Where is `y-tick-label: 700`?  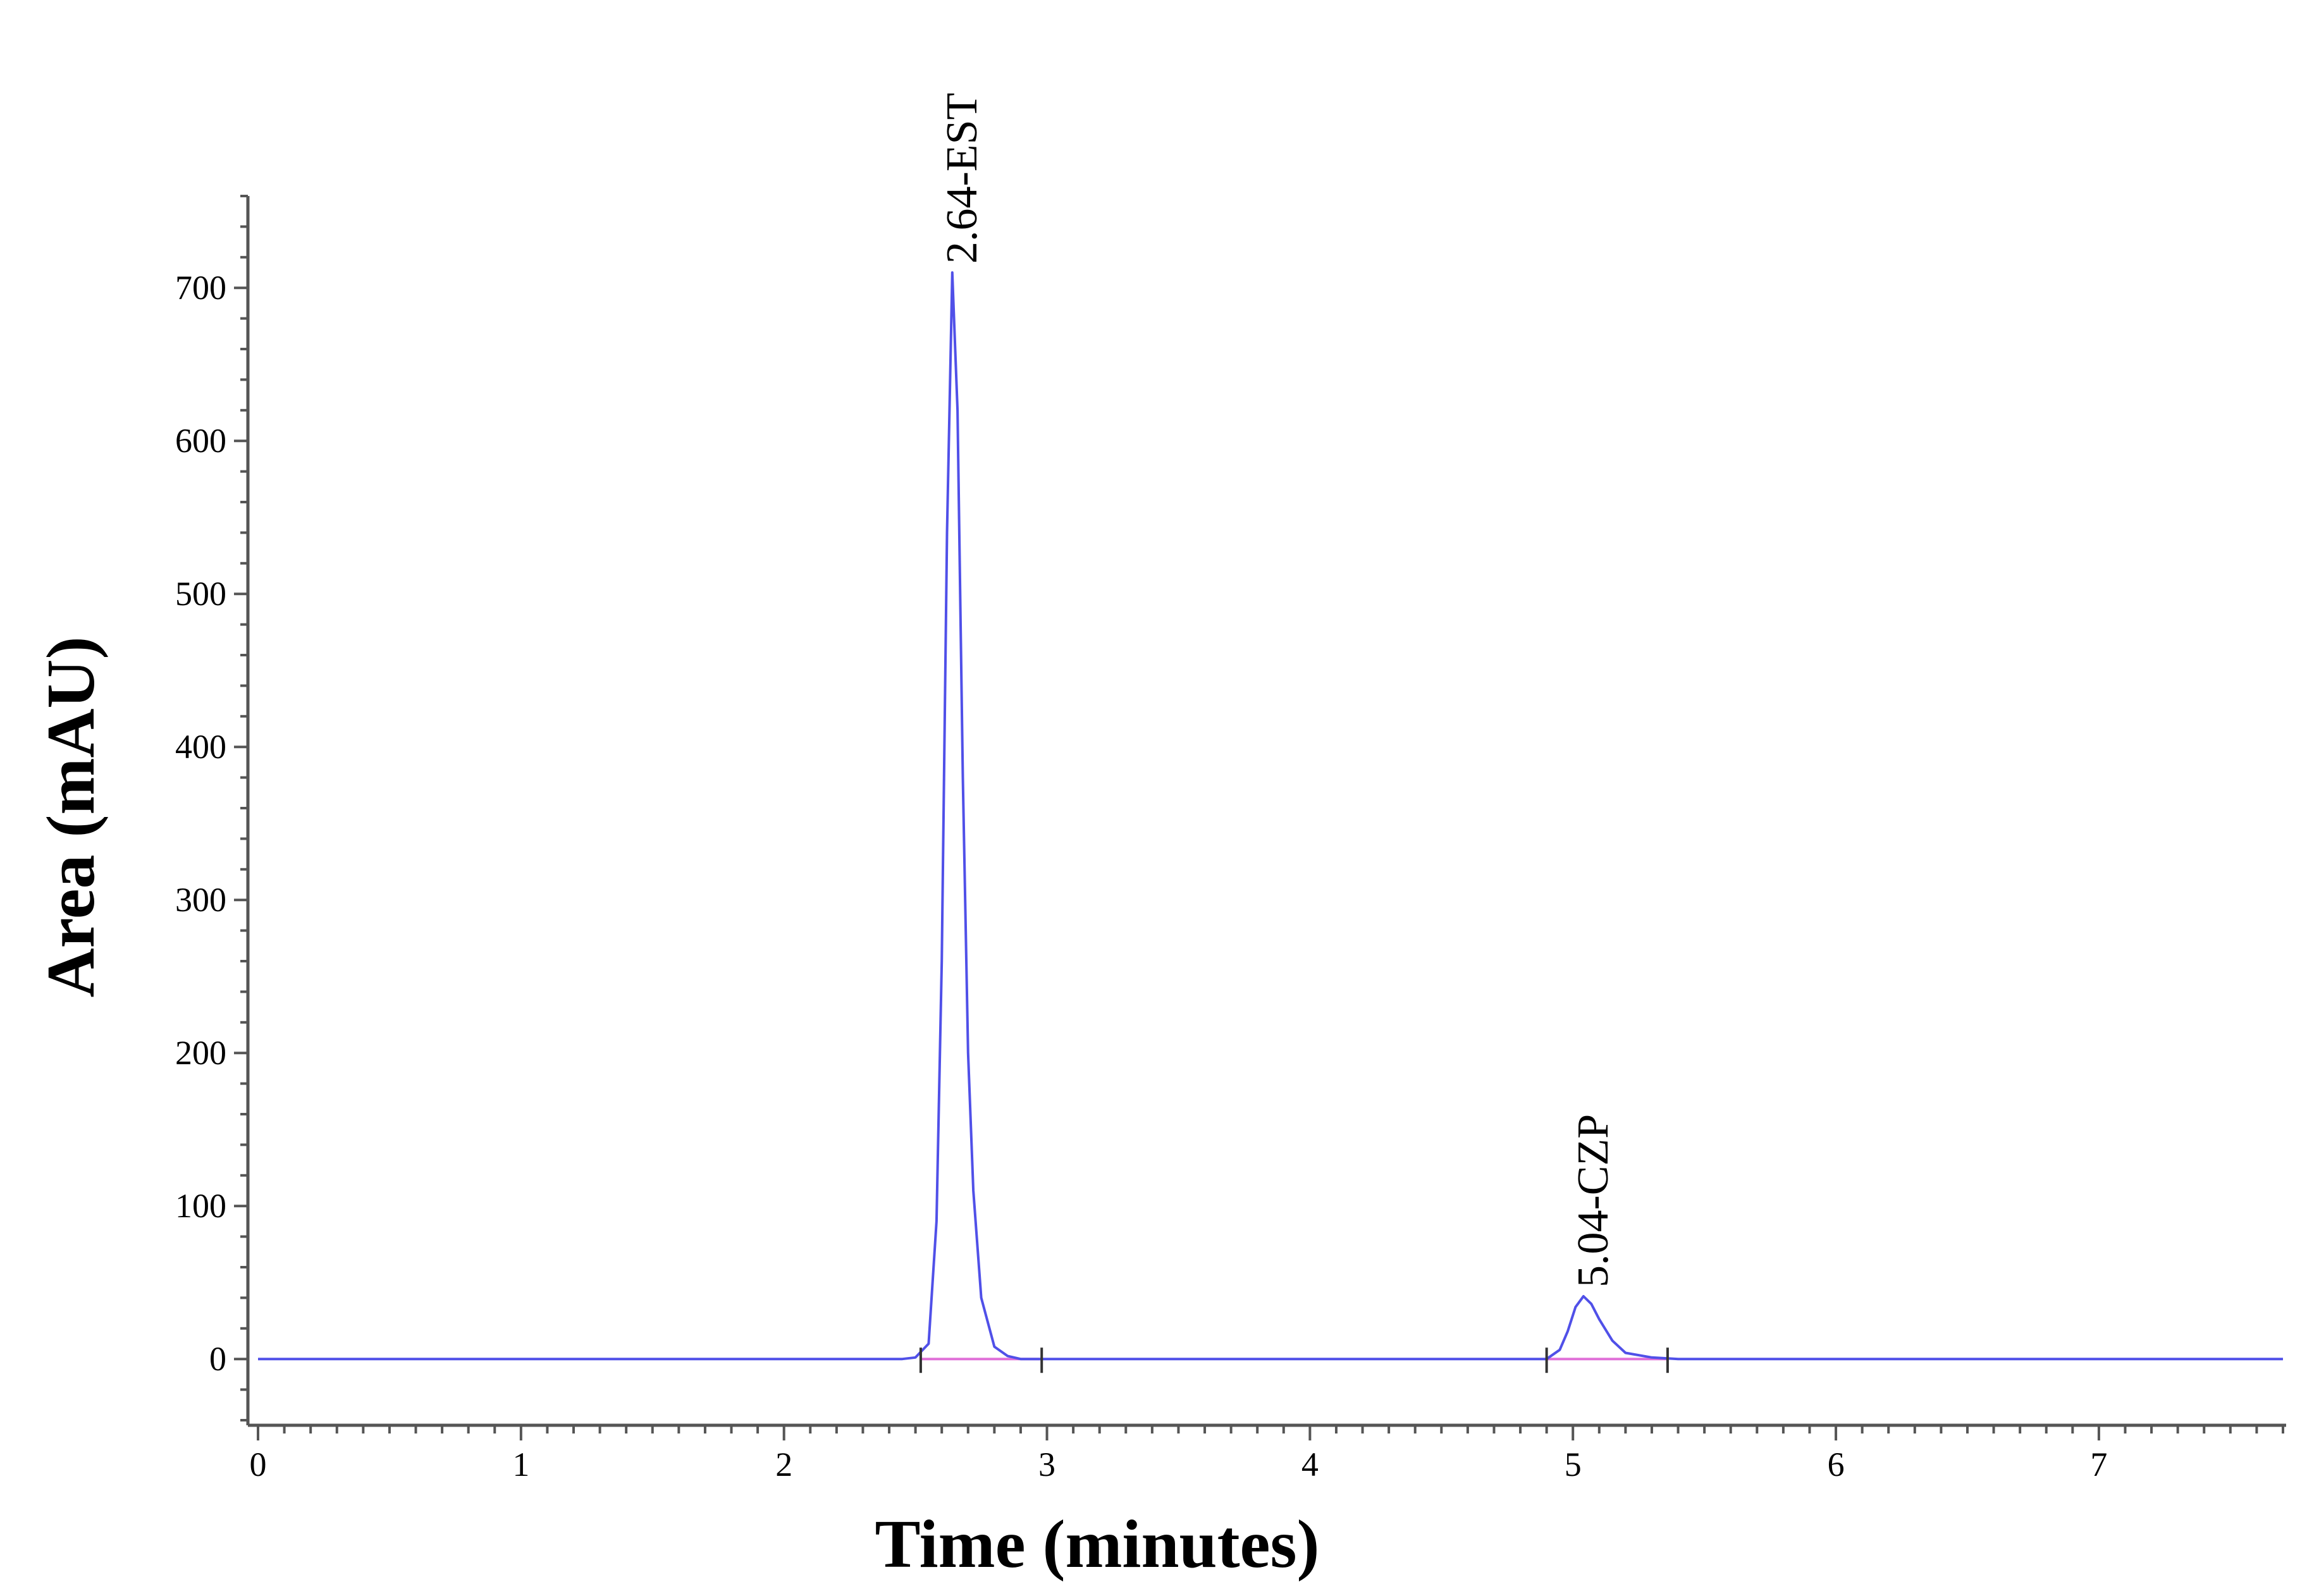
y-tick-label: 700 is located at coordinates (200, 288).